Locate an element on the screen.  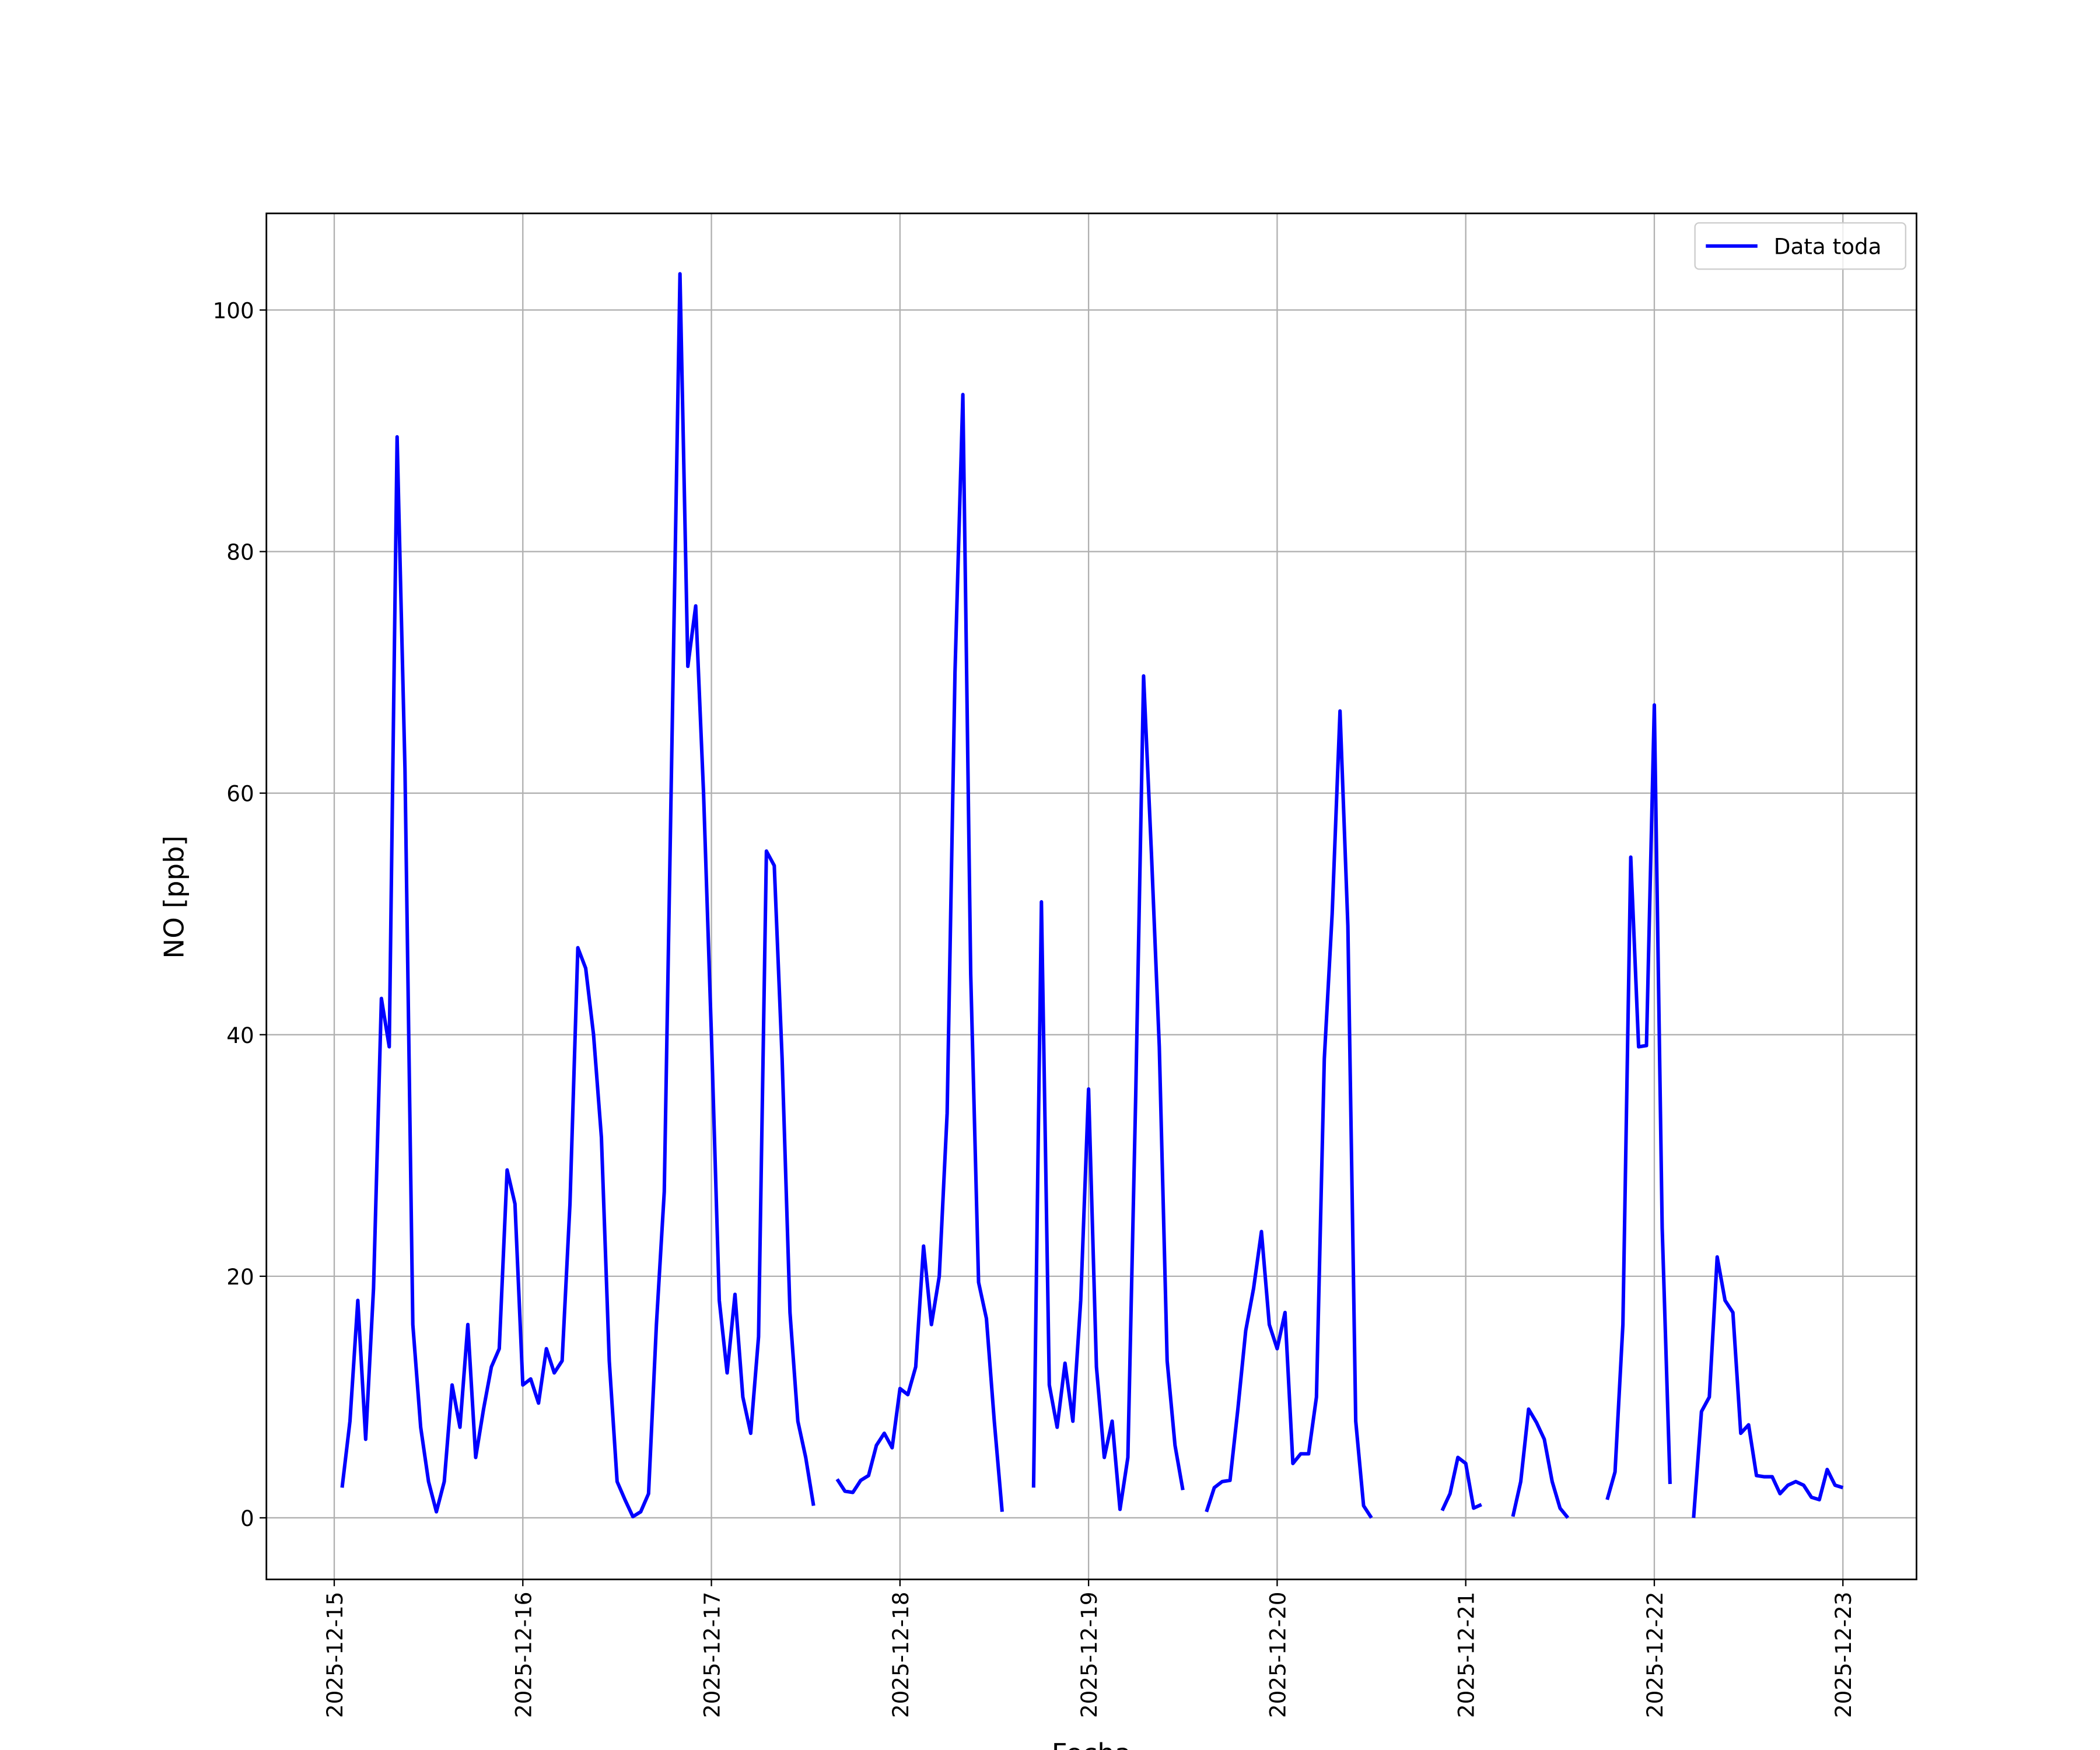
x-tick-label: 2025-12-15 is located at coordinates (335, 1655).